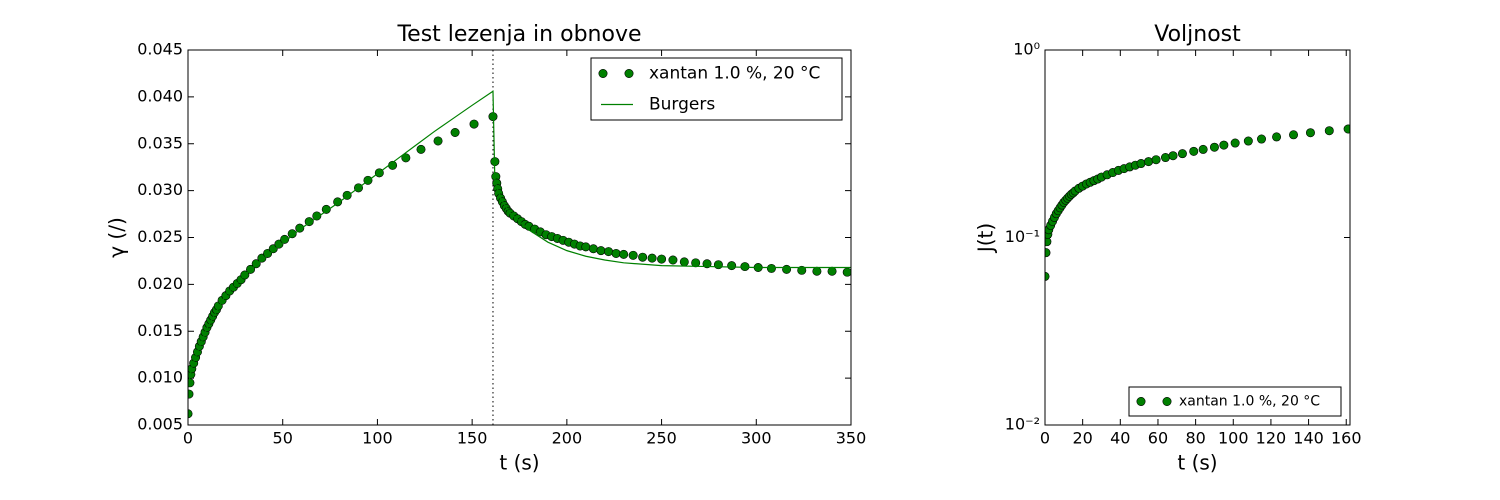 The image size is (1500, 500). I want to click on legend-box, so click(716, 89).